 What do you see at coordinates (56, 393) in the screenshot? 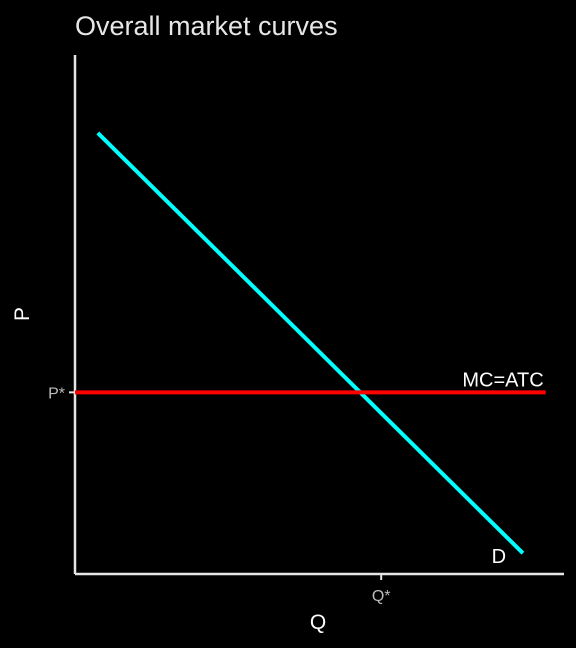
I see `y-tick-label: P*` at bounding box center [56, 393].